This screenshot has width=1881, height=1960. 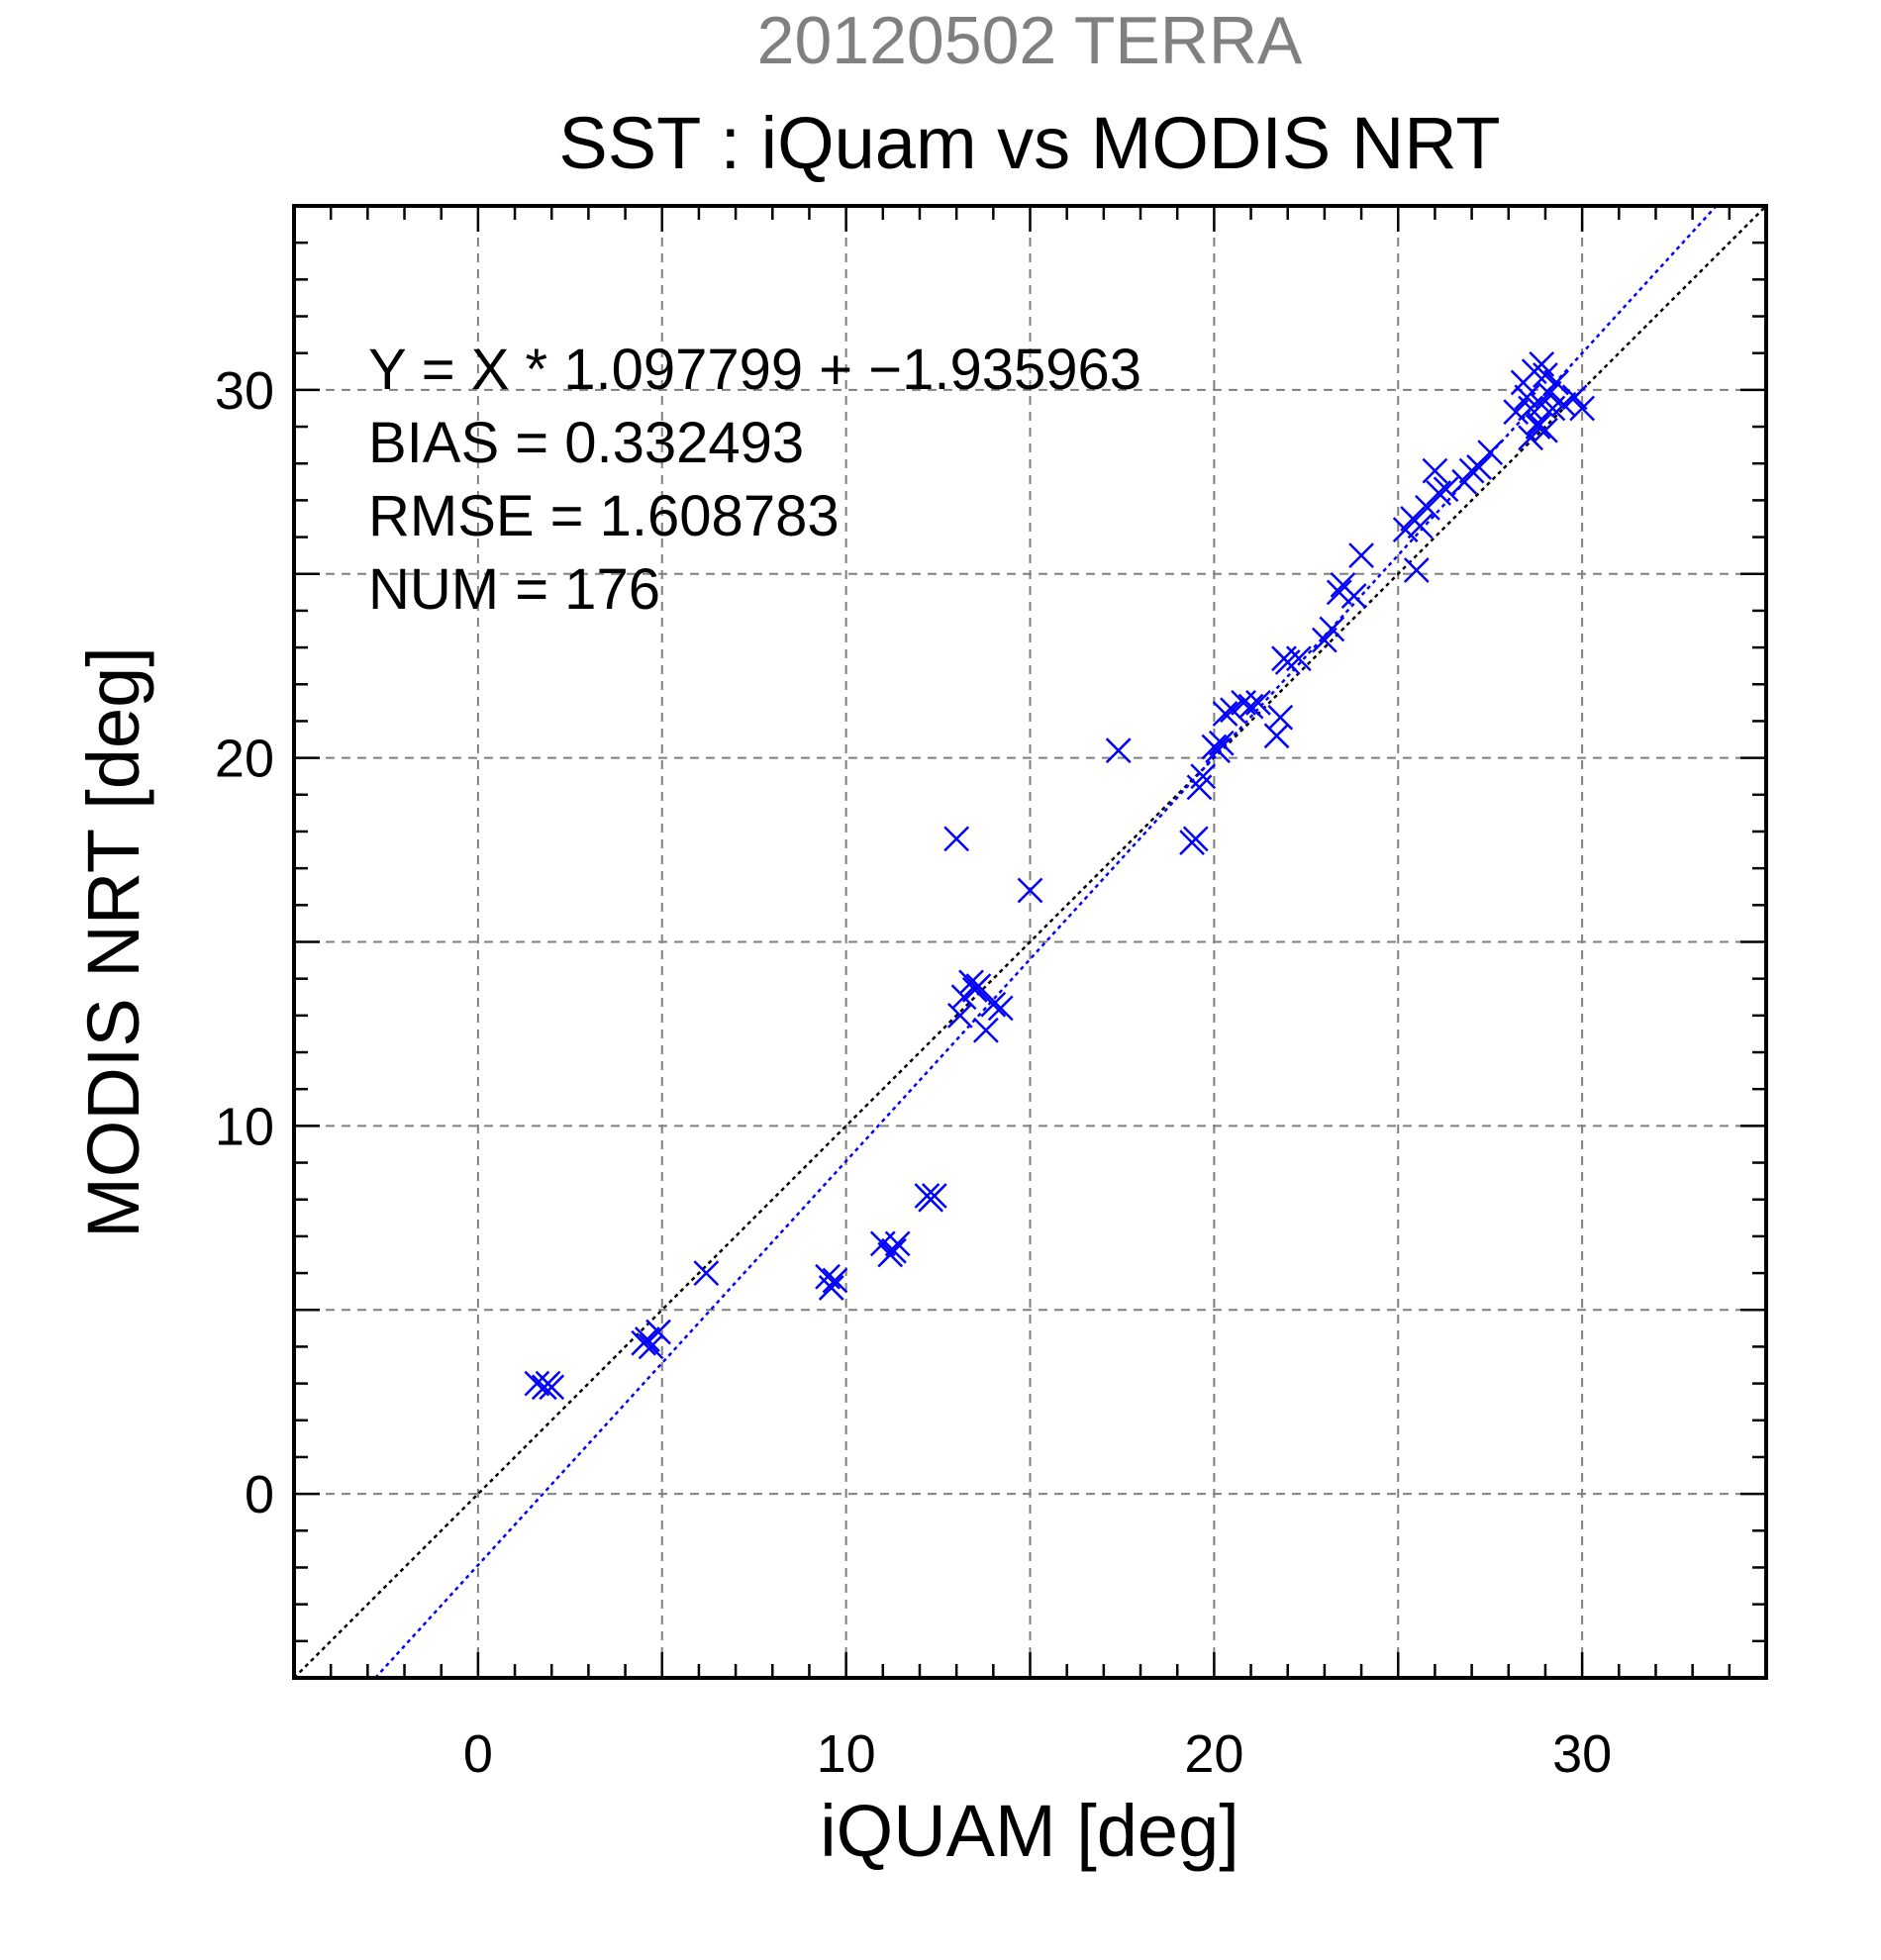 I want to click on fit-equation: Y = X * 1.097799 + −1.935963, so click(x=754, y=370).